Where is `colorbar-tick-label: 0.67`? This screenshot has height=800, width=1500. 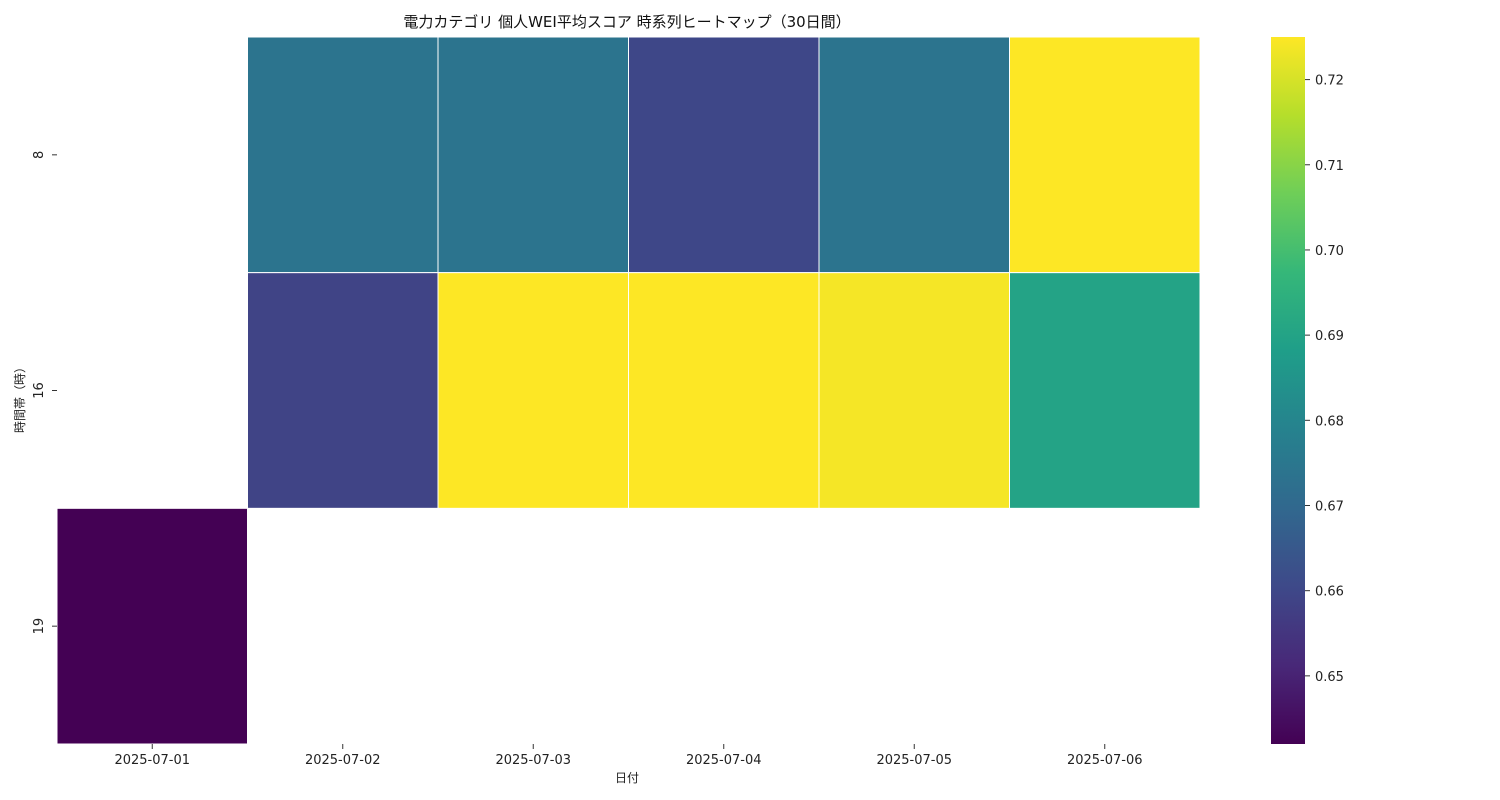 colorbar-tick-label: 0.67 is located at coordinates (1329, 506).